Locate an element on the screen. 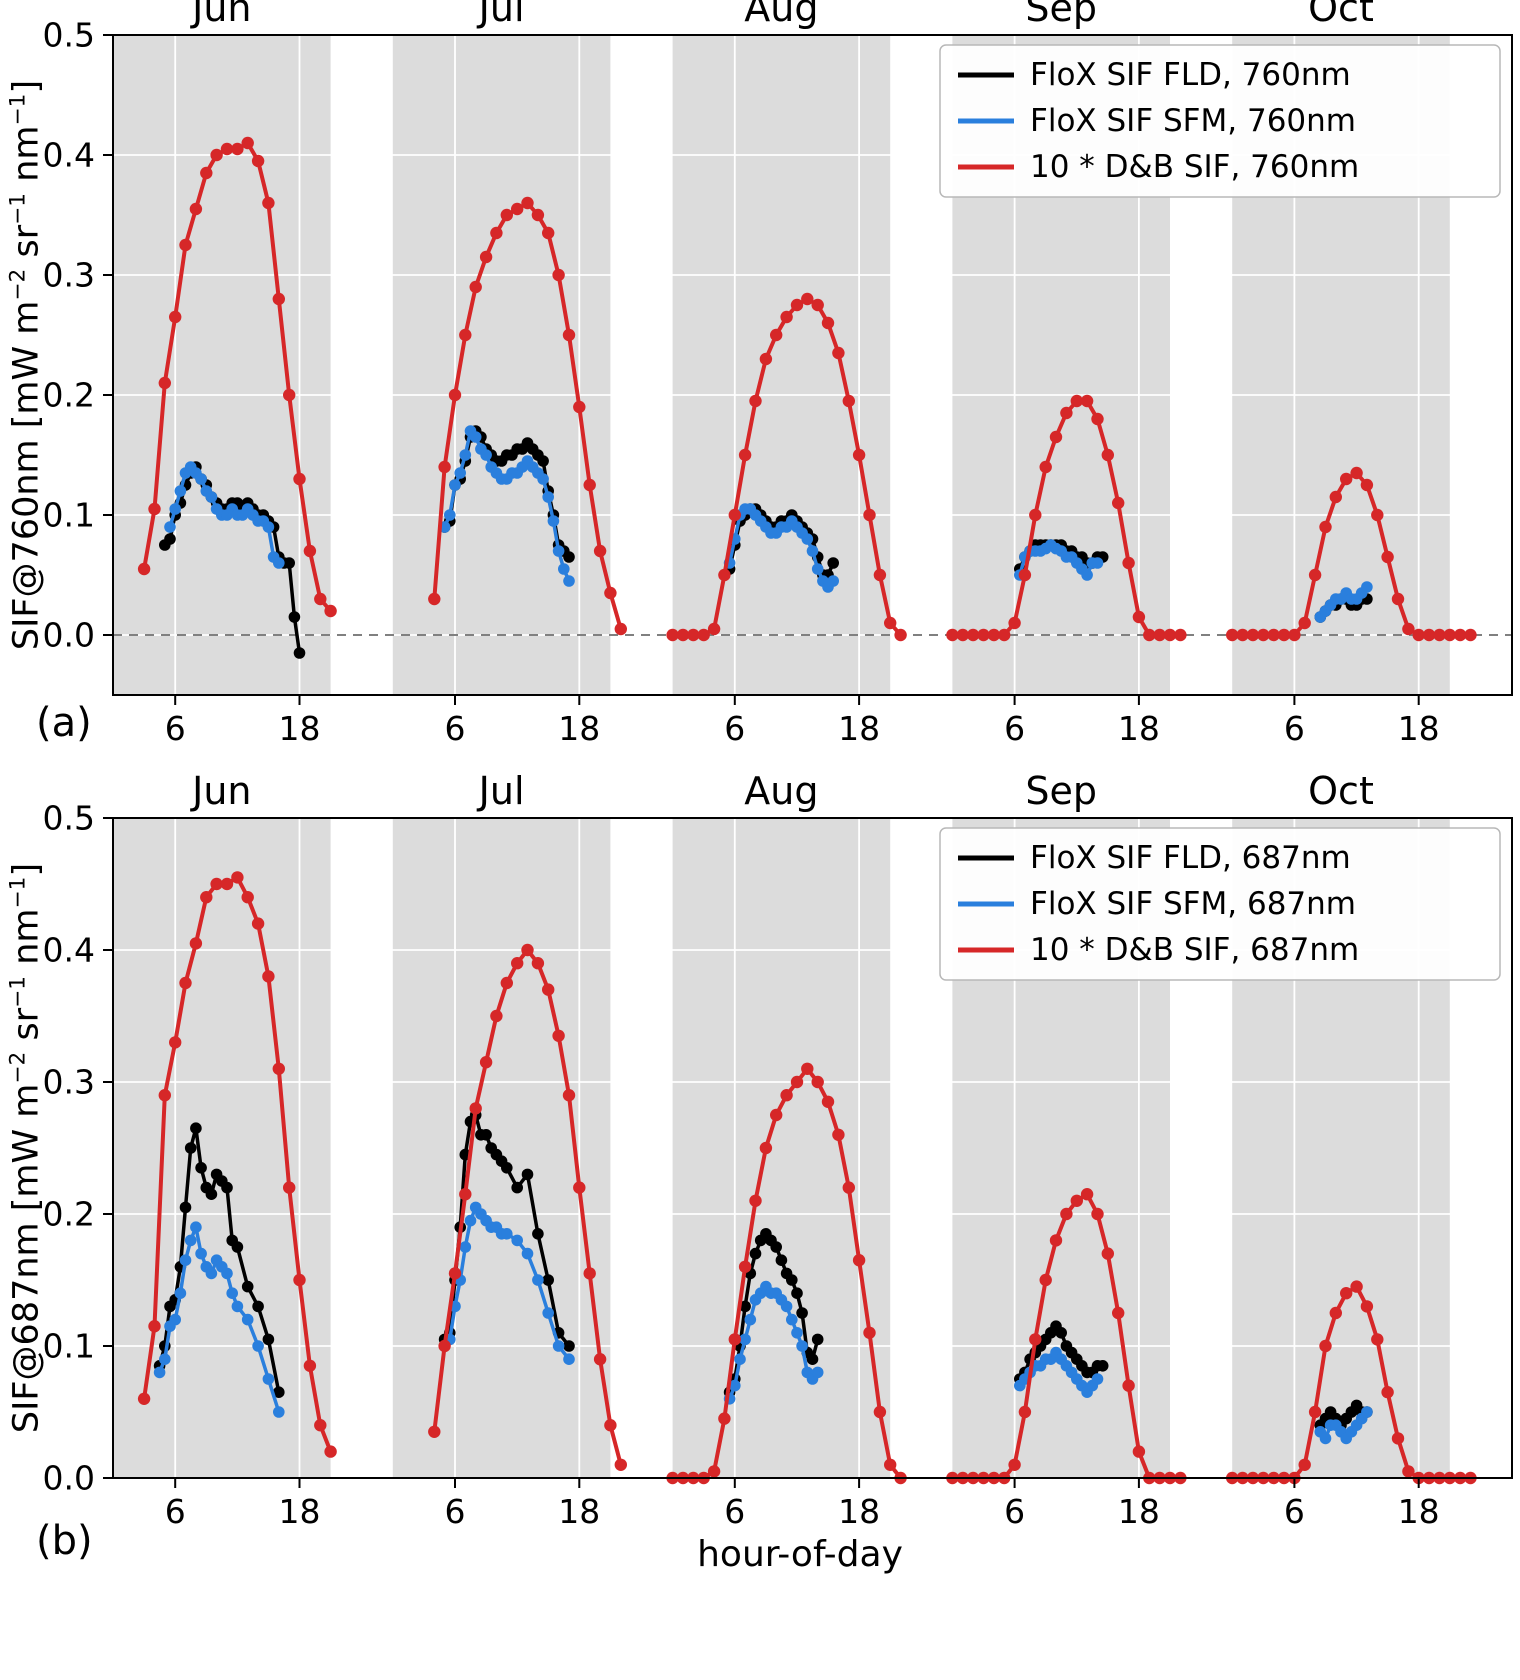 This screenshot has width=1520, height=1680. ylabel-b-exp2: −1 is located at coordinates (18, 991).